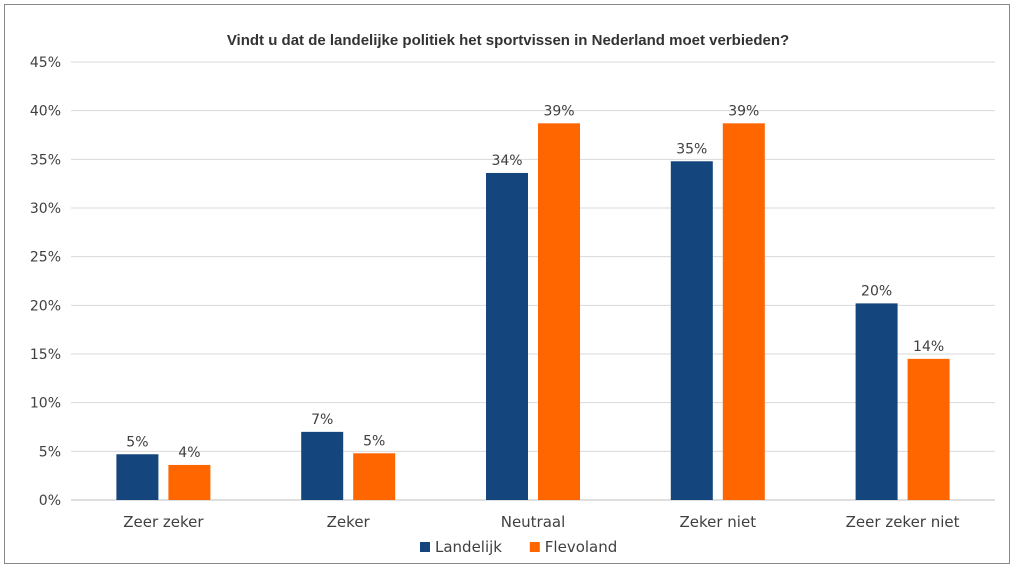  What do you see at coordinates (50, 501) in the screenshot?
I see `y-tick-label: 0%` at bounding box center [50, 501].